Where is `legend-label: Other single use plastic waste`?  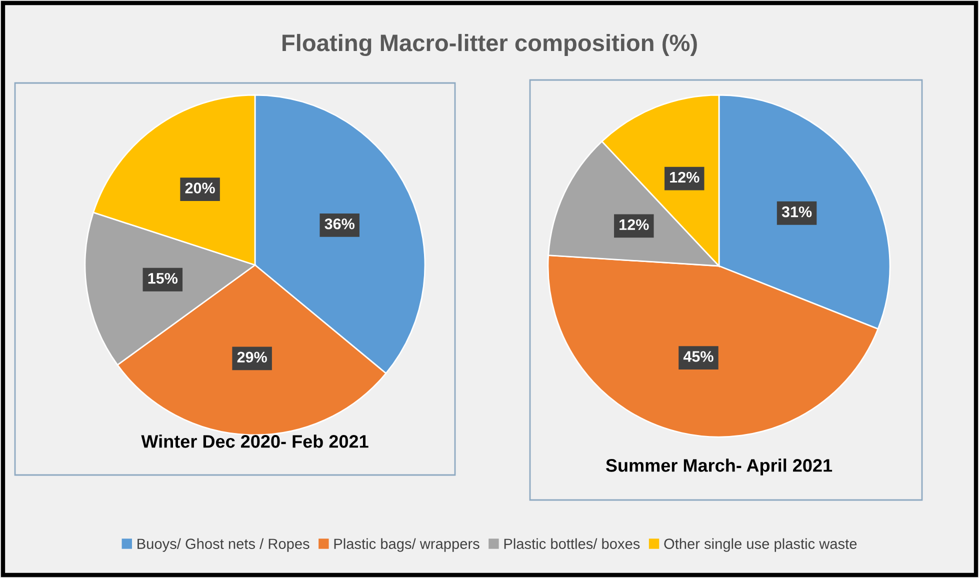
legend-label: Other single use plastic waste is located at coordinates (760, 545).